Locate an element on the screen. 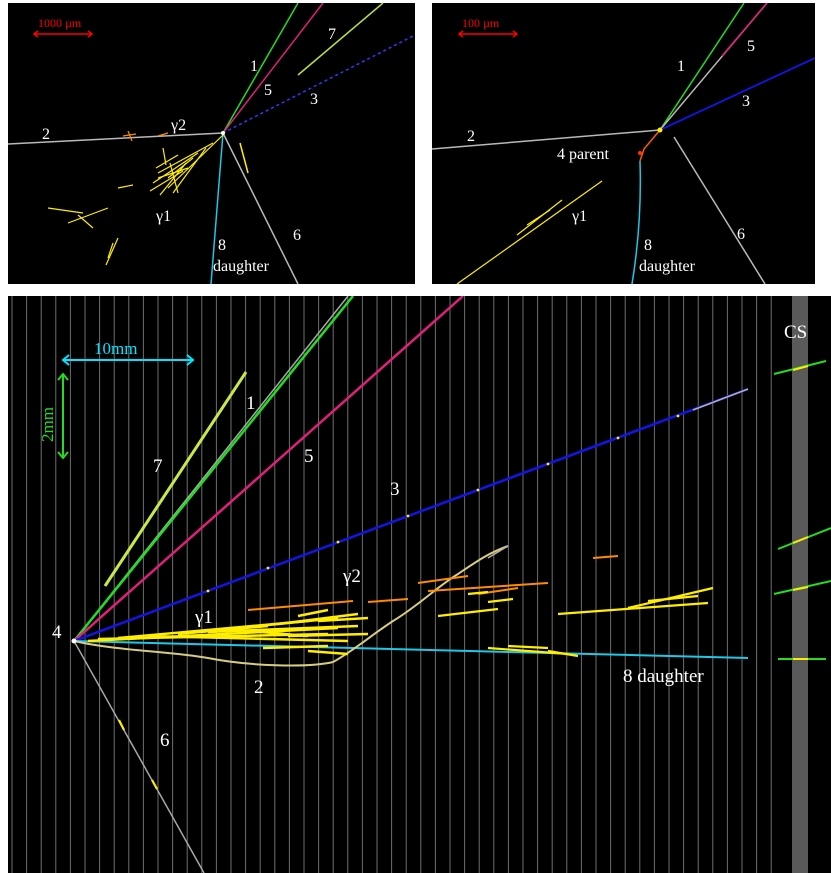 This screenshot has height=873, width=831. scale-label-horizontal: 10mm is located at coordinates (115, 348).